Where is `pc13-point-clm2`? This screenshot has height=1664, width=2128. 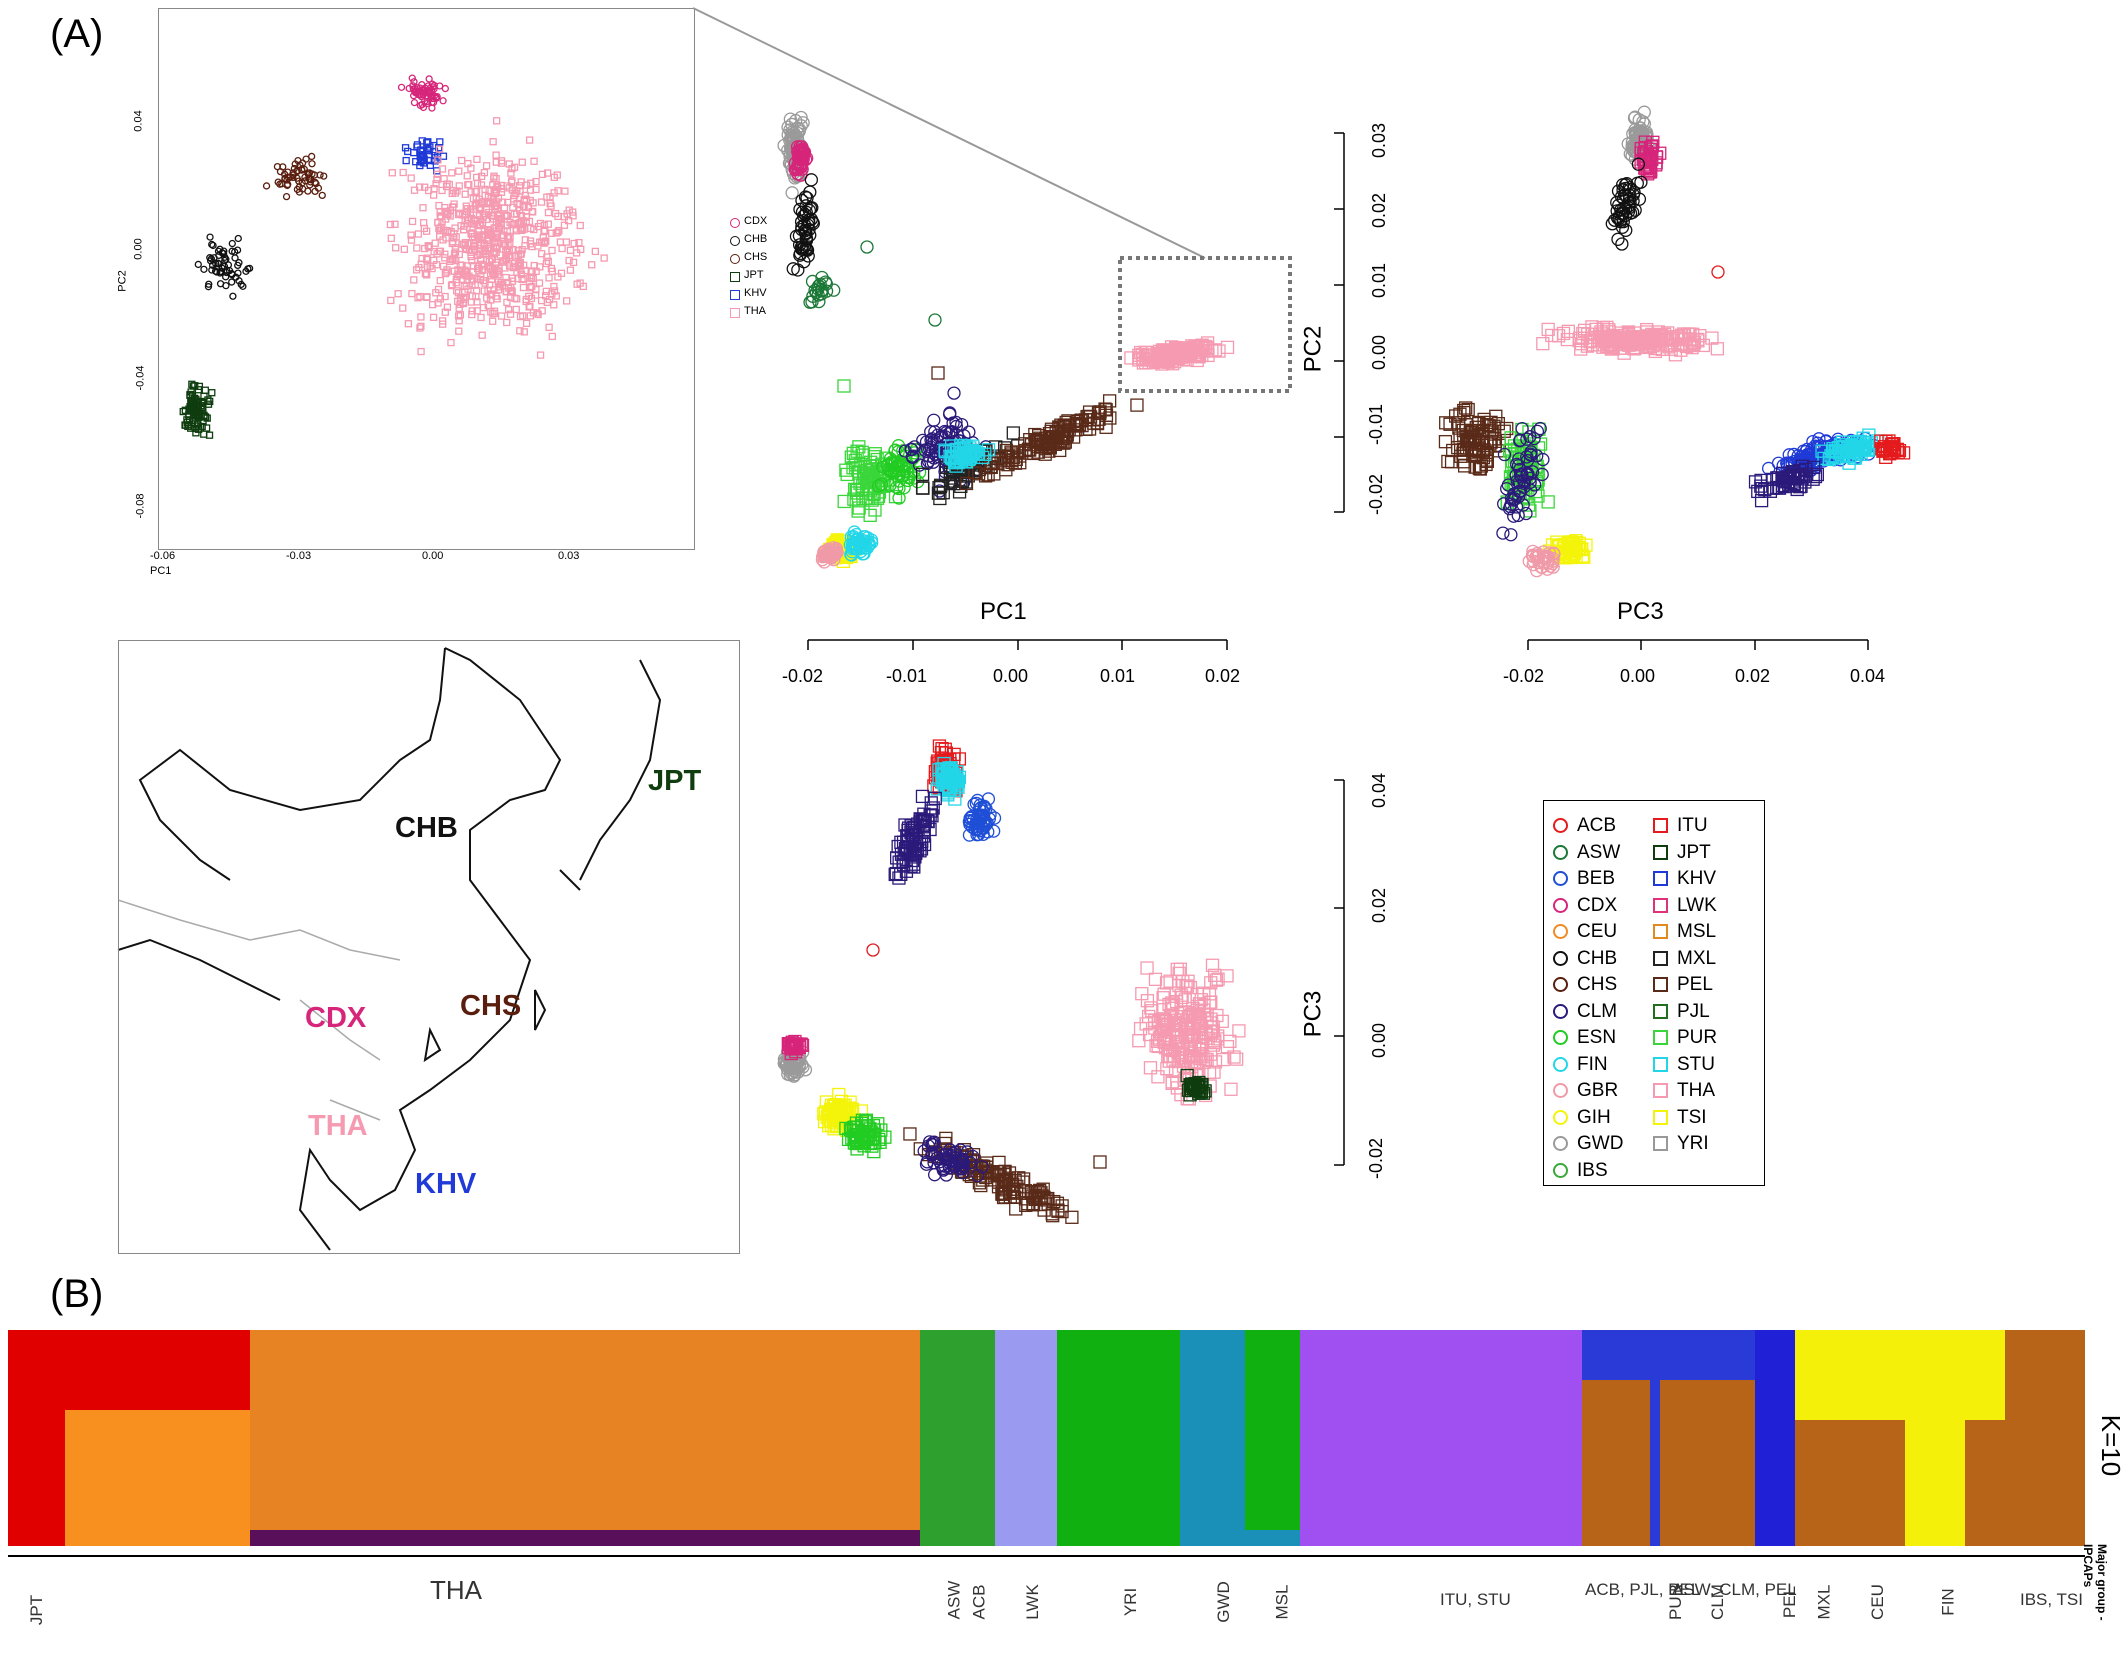
pc13-point-clm2 is located at coordinates (982, 1167).